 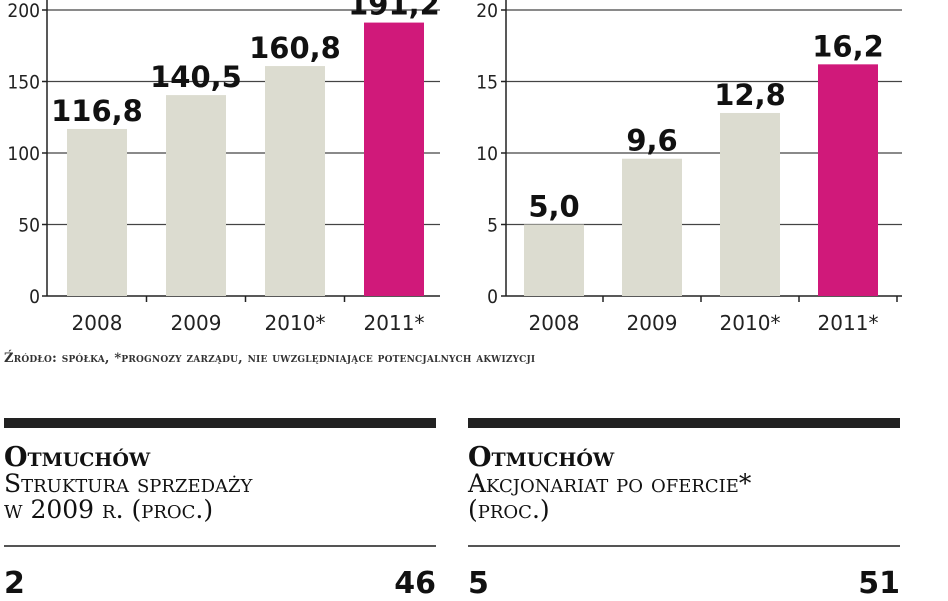 What do you see at coordinates (478, 583) in the screenshot?
I see `panel-value-left: 5` at bounding box center [478, 583].